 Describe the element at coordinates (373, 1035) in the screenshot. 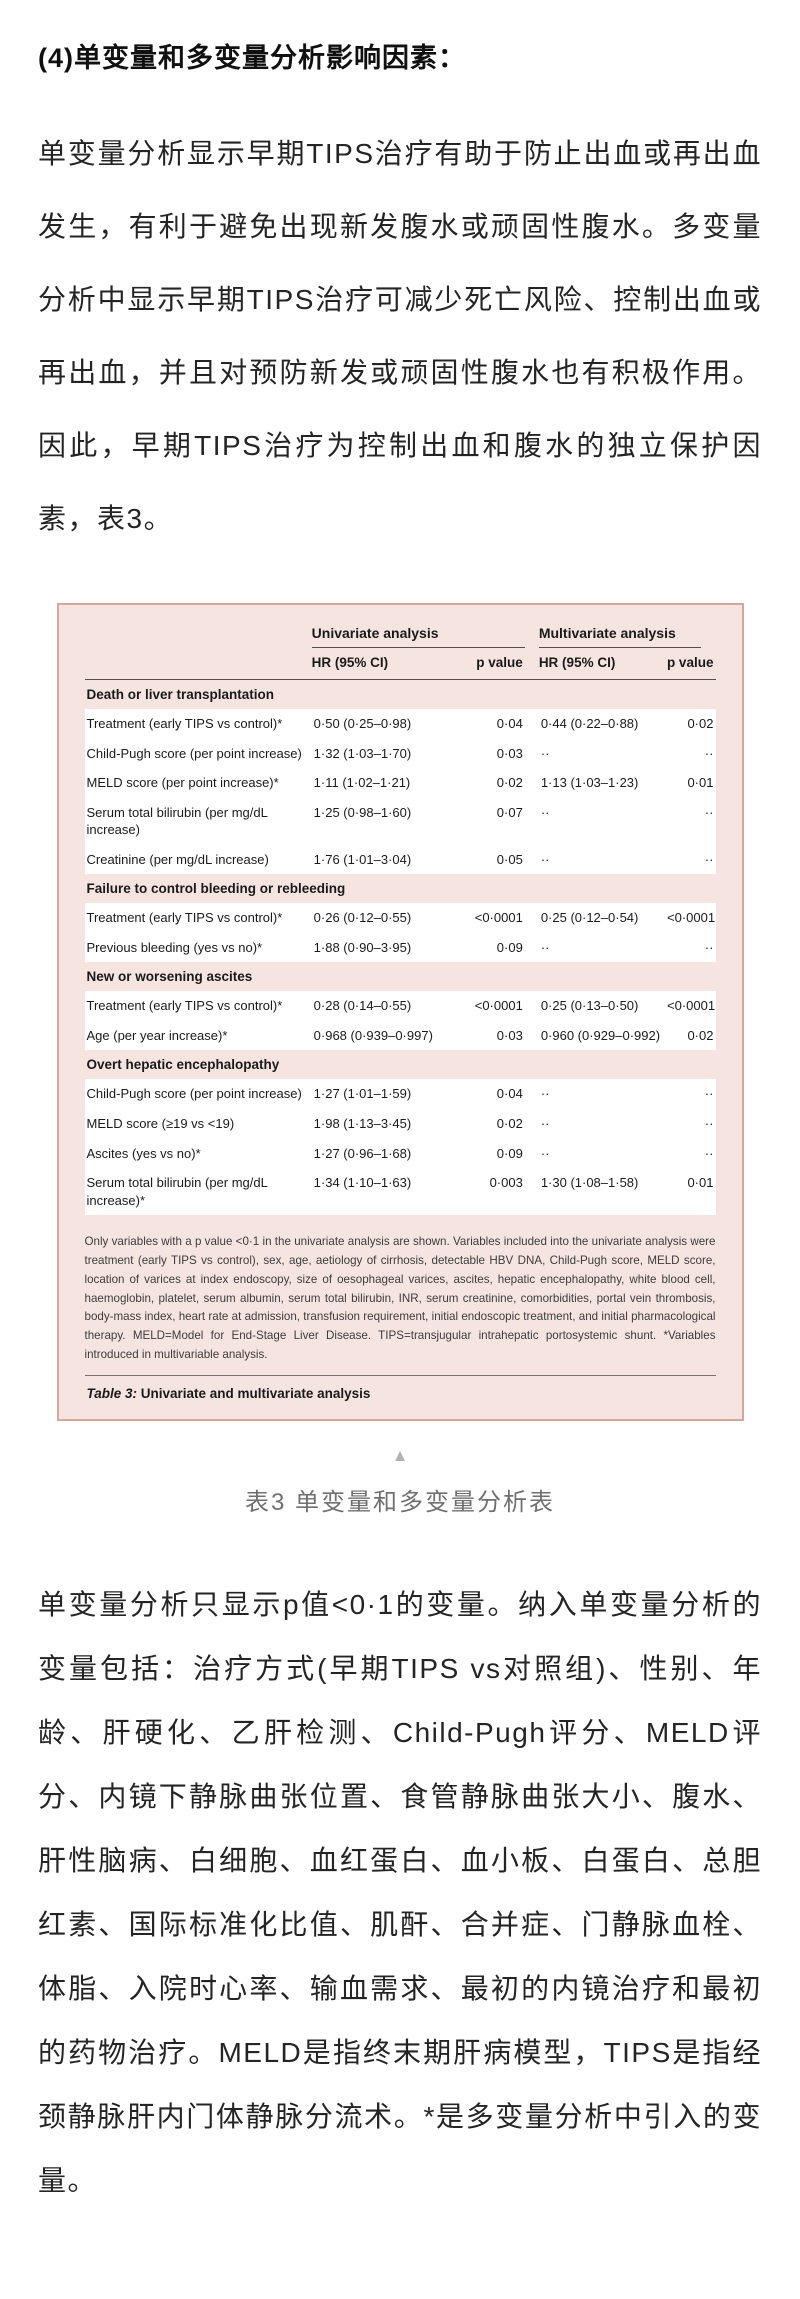

I see `row-value: 0·968 (0·939–0·997)` at that location.